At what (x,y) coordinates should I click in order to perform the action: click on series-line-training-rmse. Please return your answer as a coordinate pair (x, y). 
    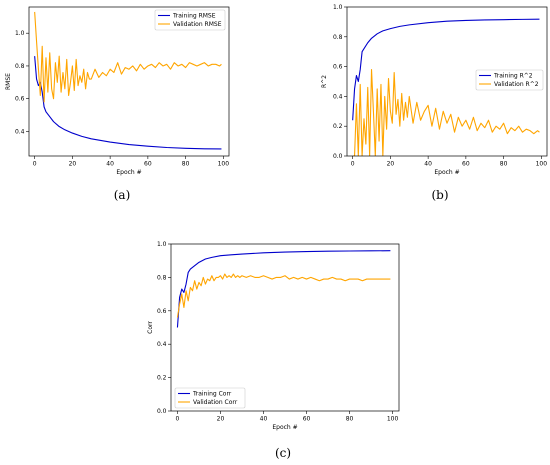
    Looking at the image, I should click on (128, 103).